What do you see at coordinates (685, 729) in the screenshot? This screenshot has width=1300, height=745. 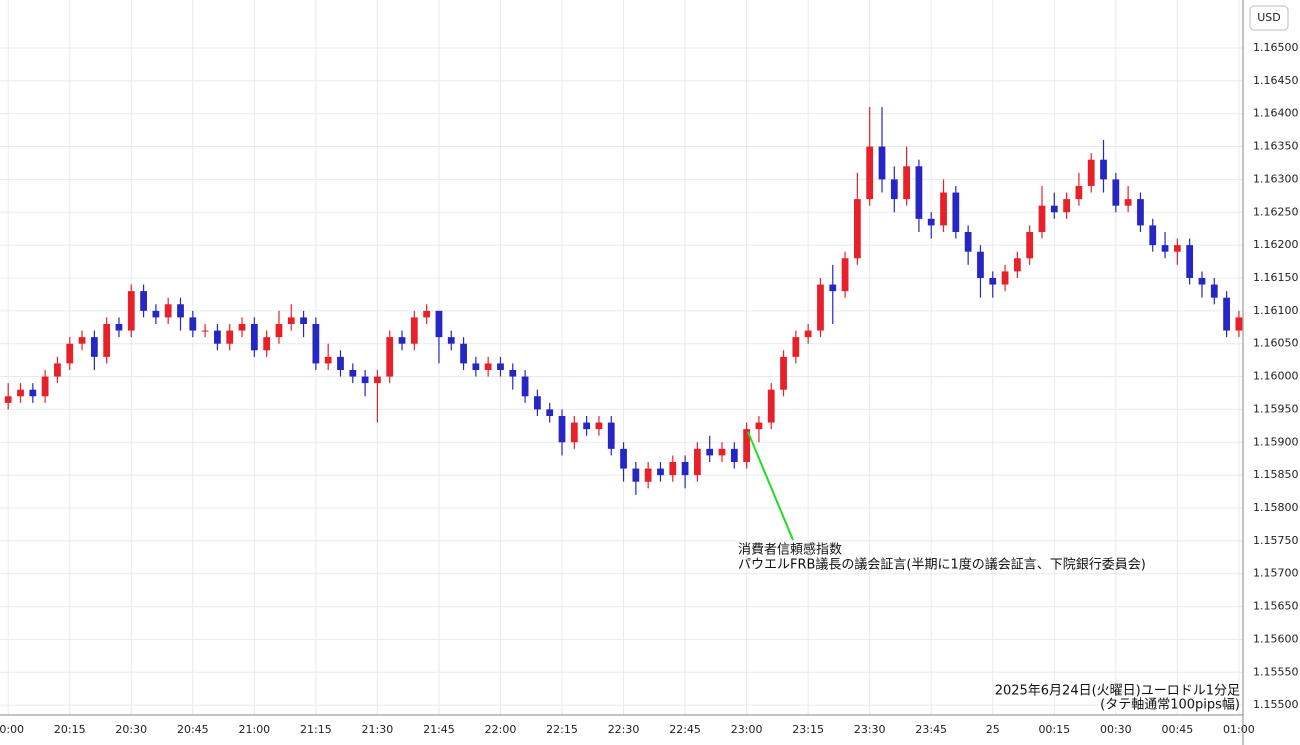 I see `x-tick-label: 22:45` at bounding box center [685, 729].